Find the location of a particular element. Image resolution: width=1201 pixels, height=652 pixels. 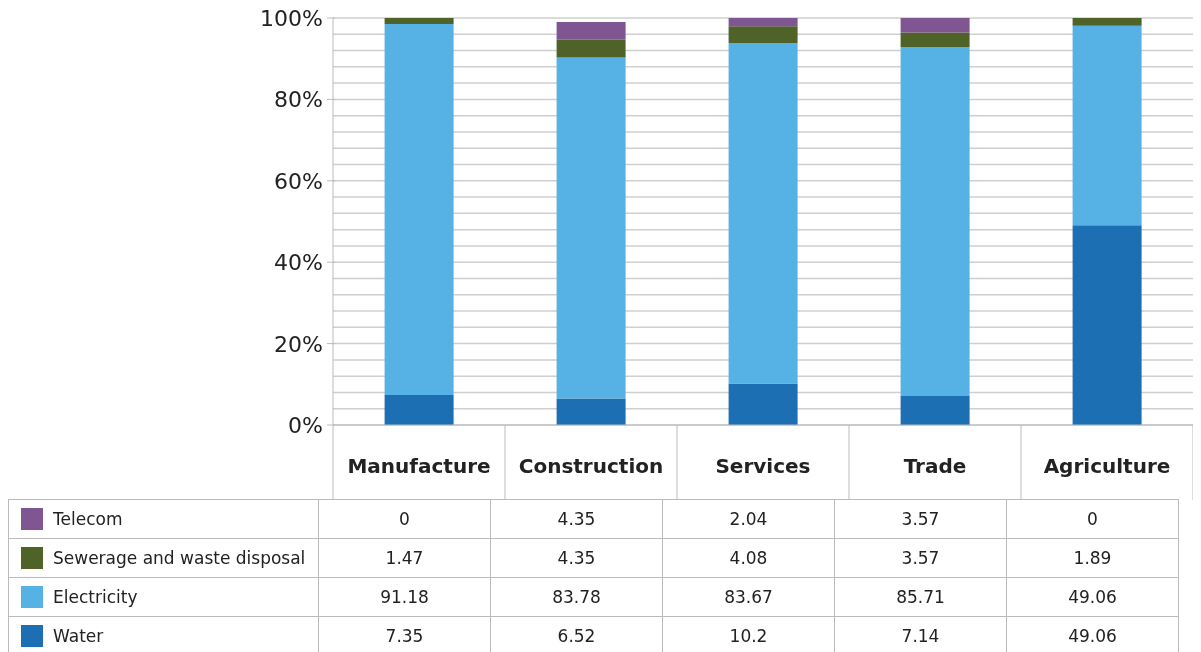

data-label: 6.52 is located at coordinates (576, 634).